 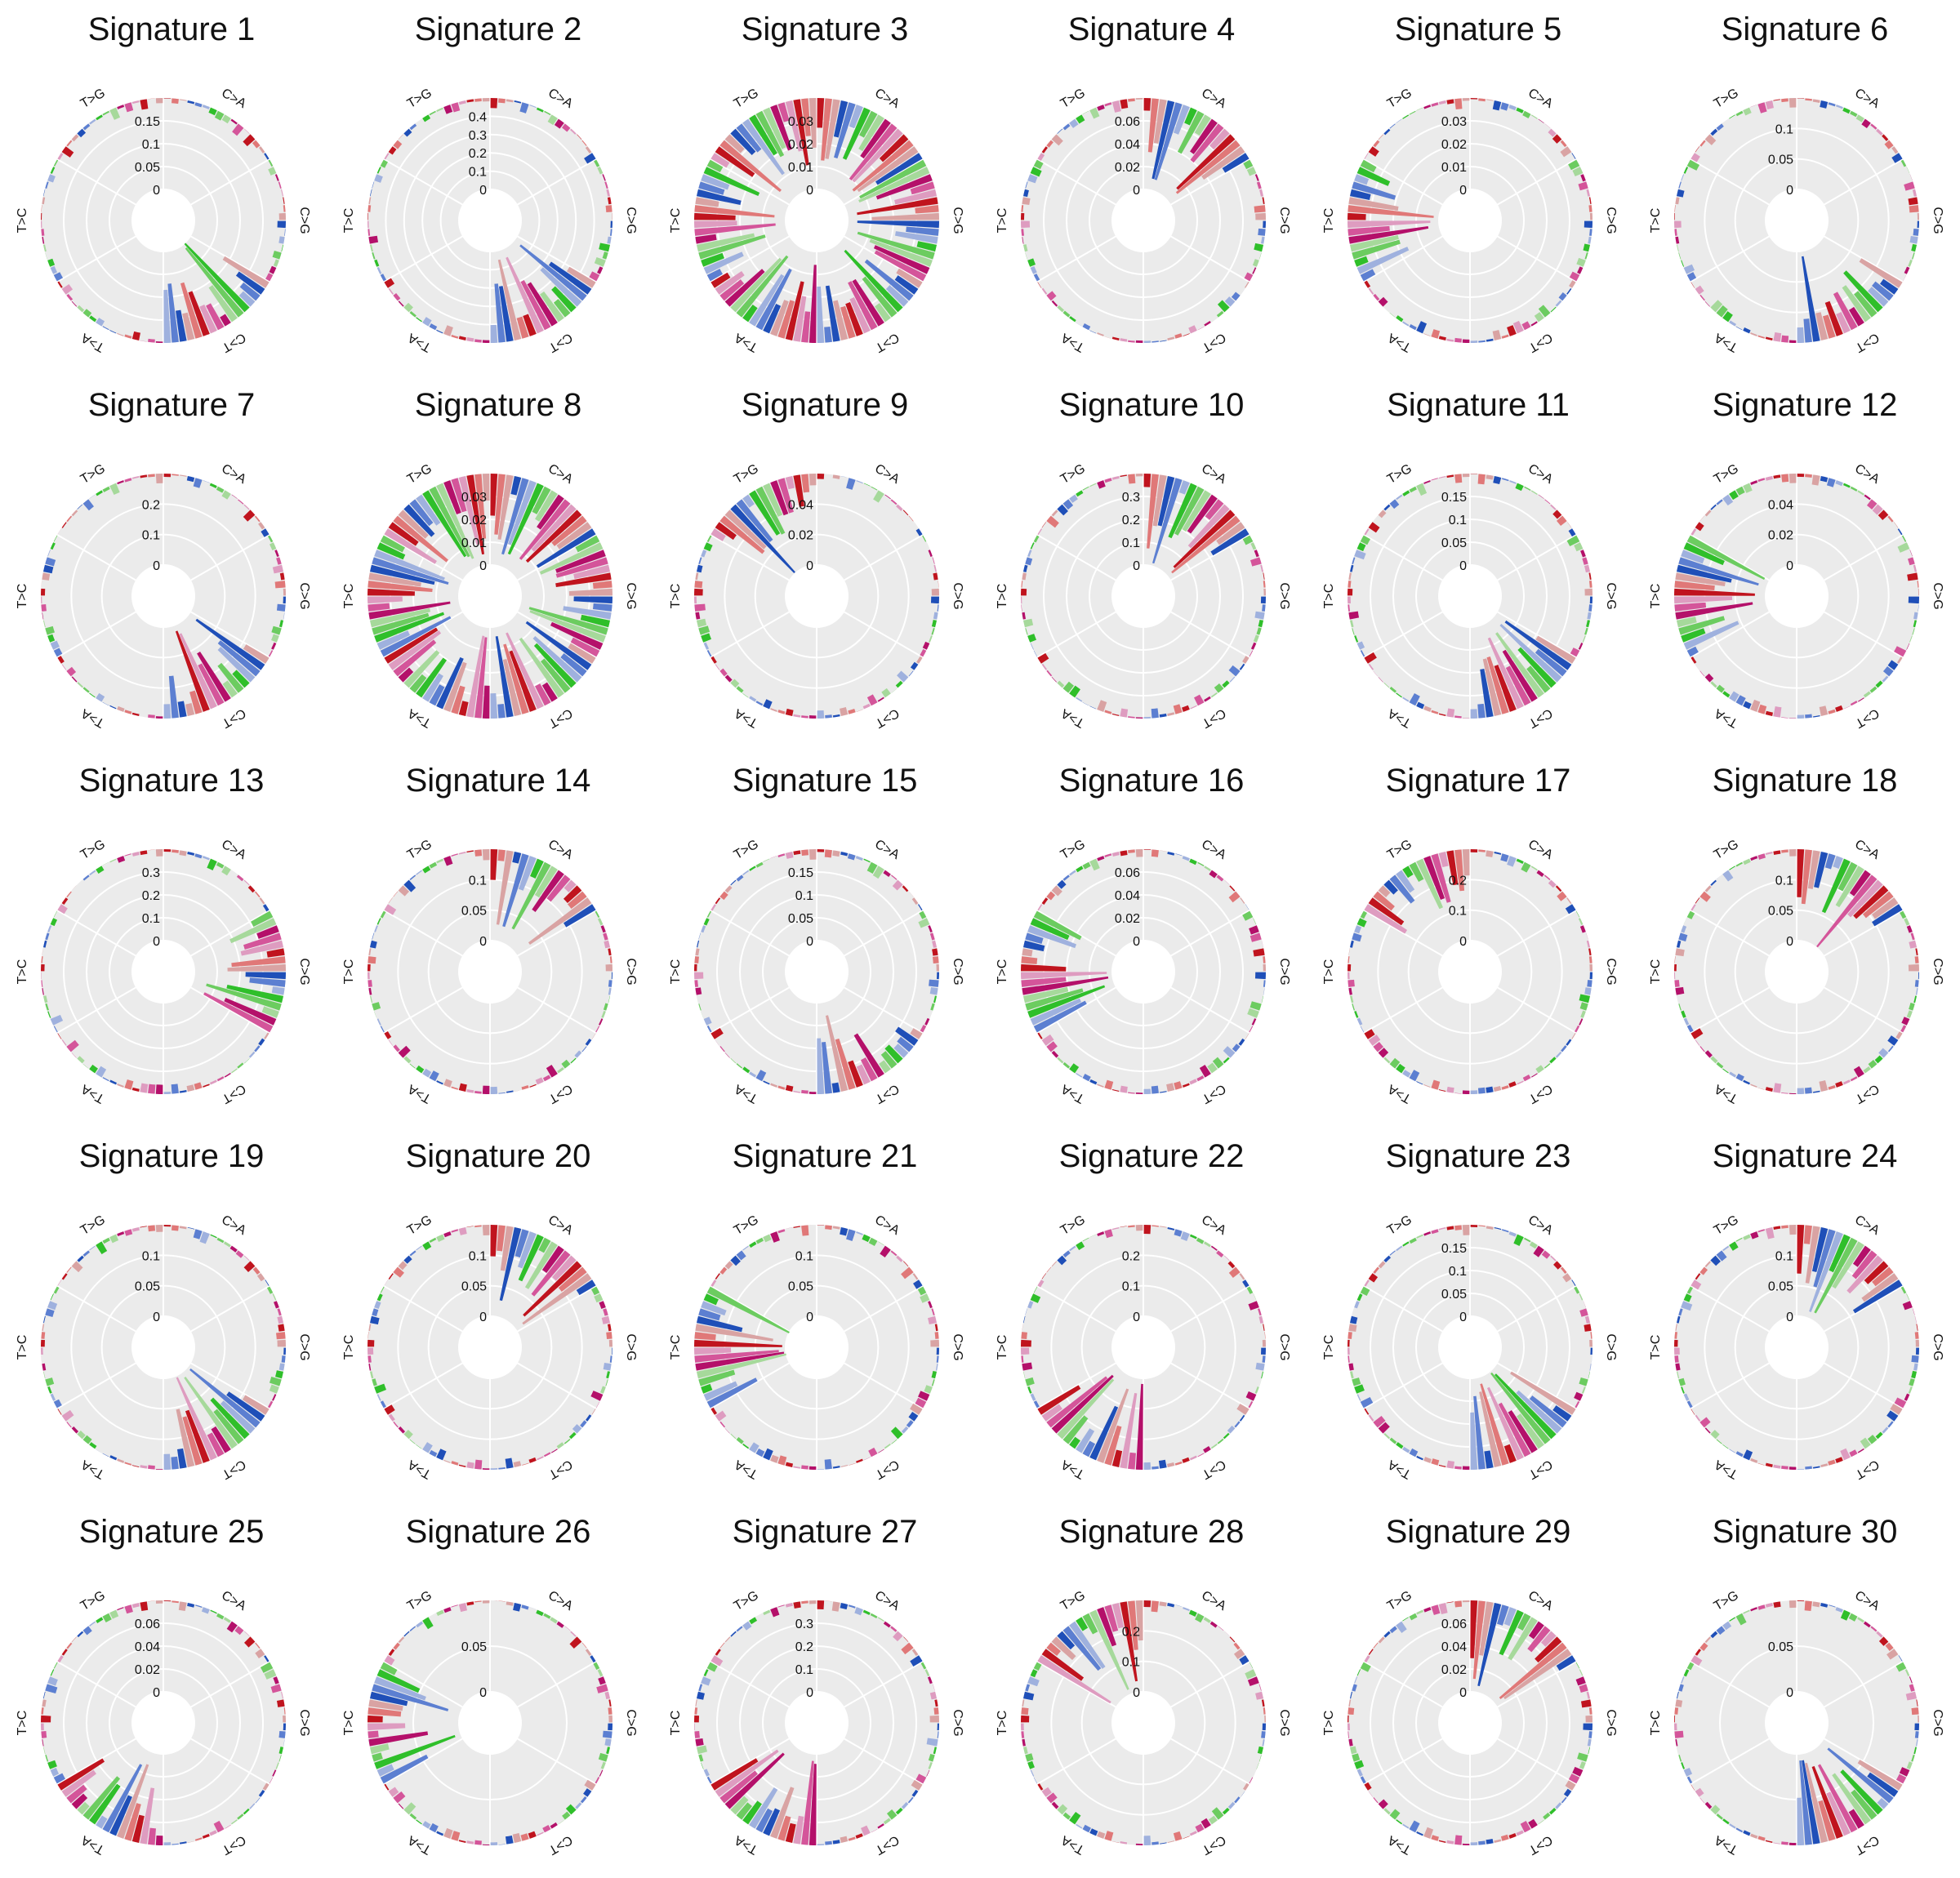 I want to click on panel-title: Signature 5, so click(x=1478, y=29).